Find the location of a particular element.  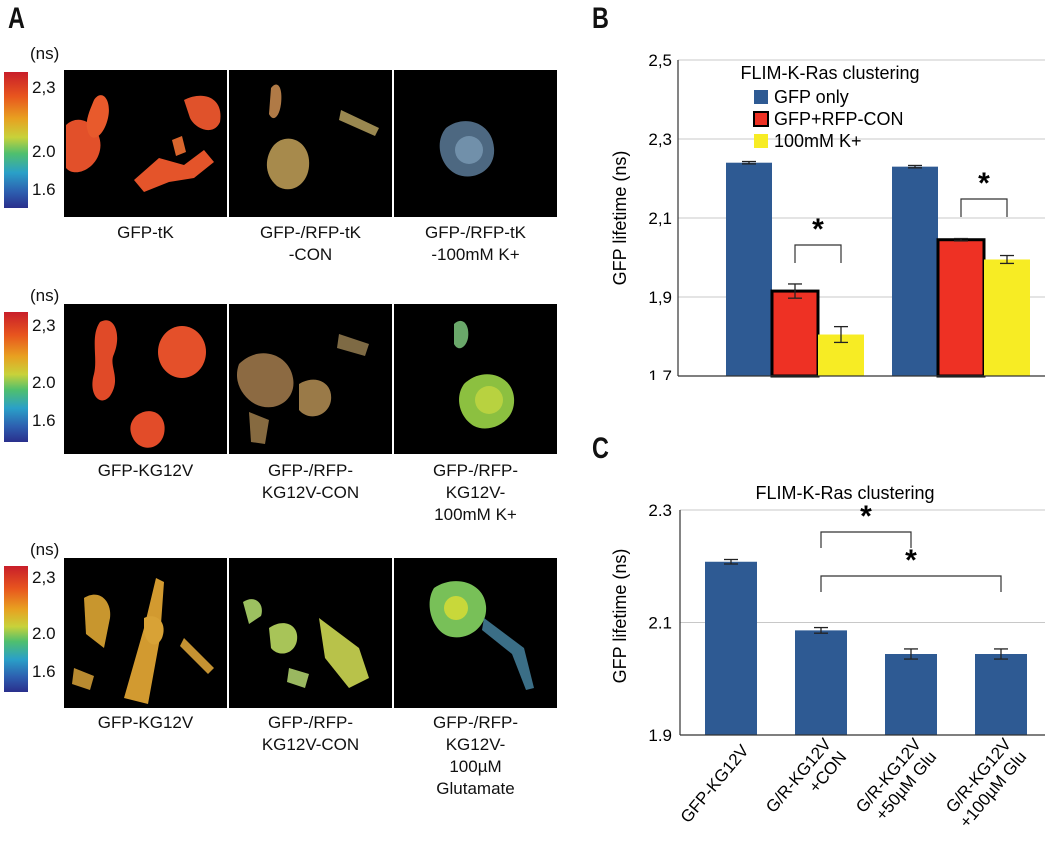

y-tick-label: 1.9 is located at coordinates (660, 735).